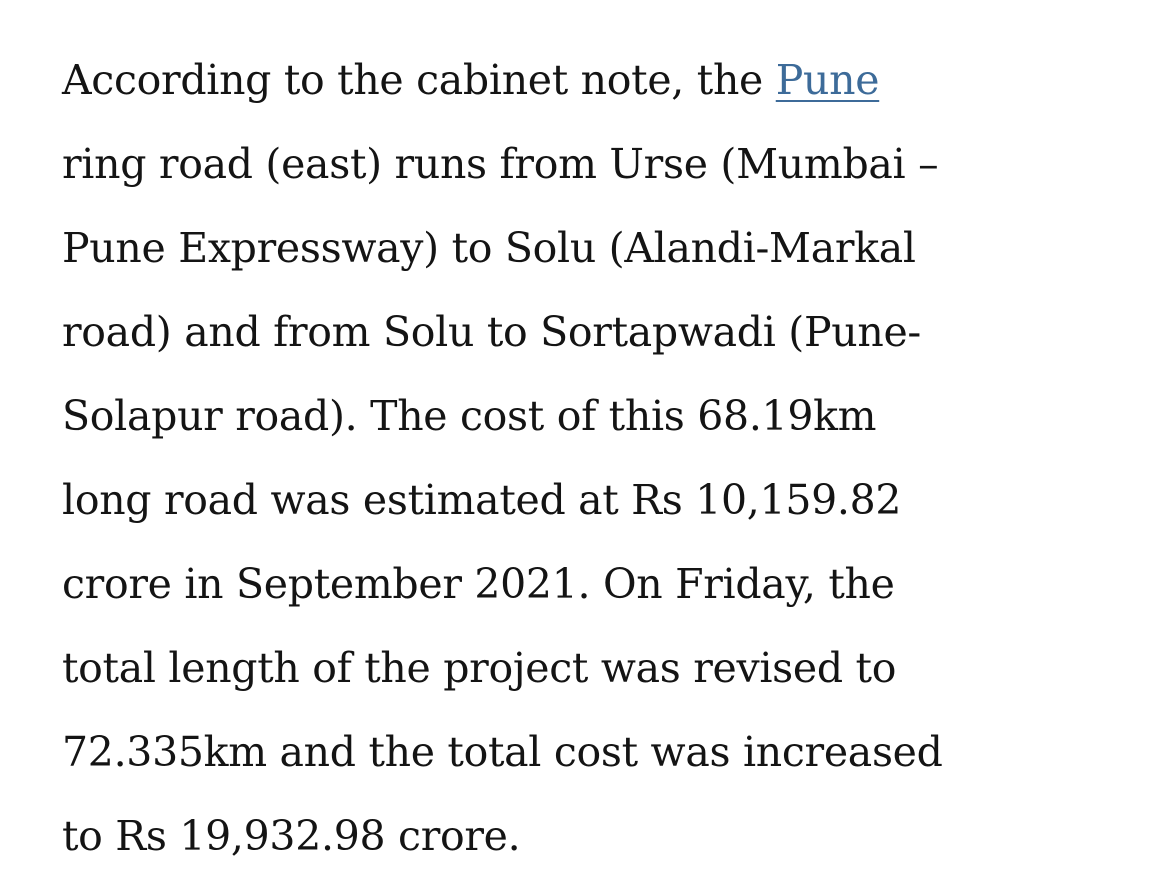 This screenshot has height=889, width=1169. I want to click on link: Pune, so click(827, 80).